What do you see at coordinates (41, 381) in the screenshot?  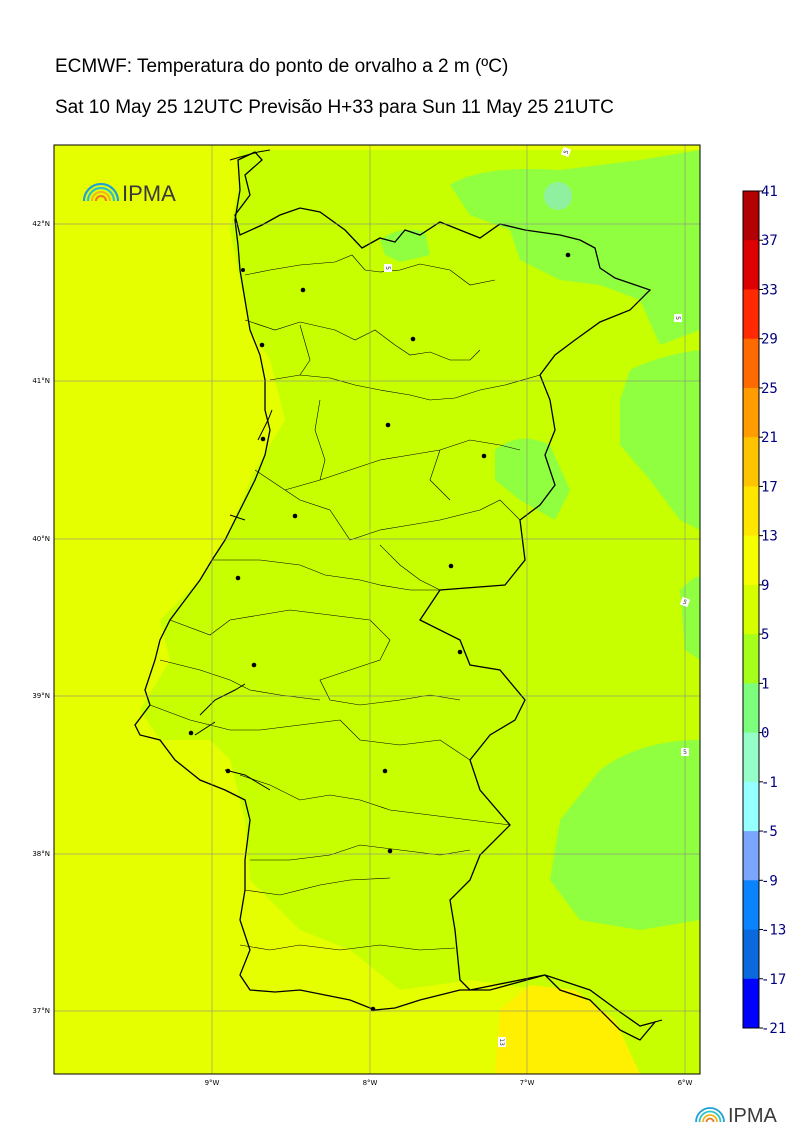 I see `lat-label: 41°N` at bounding box center [41, 381].